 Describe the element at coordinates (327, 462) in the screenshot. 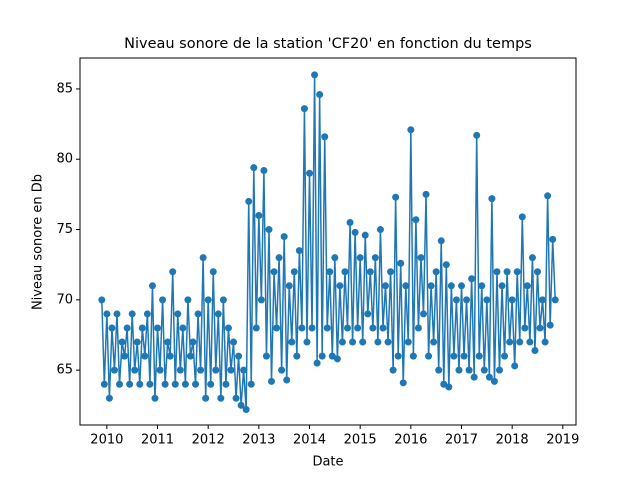

I see `x-axis-label: Date` at that location.